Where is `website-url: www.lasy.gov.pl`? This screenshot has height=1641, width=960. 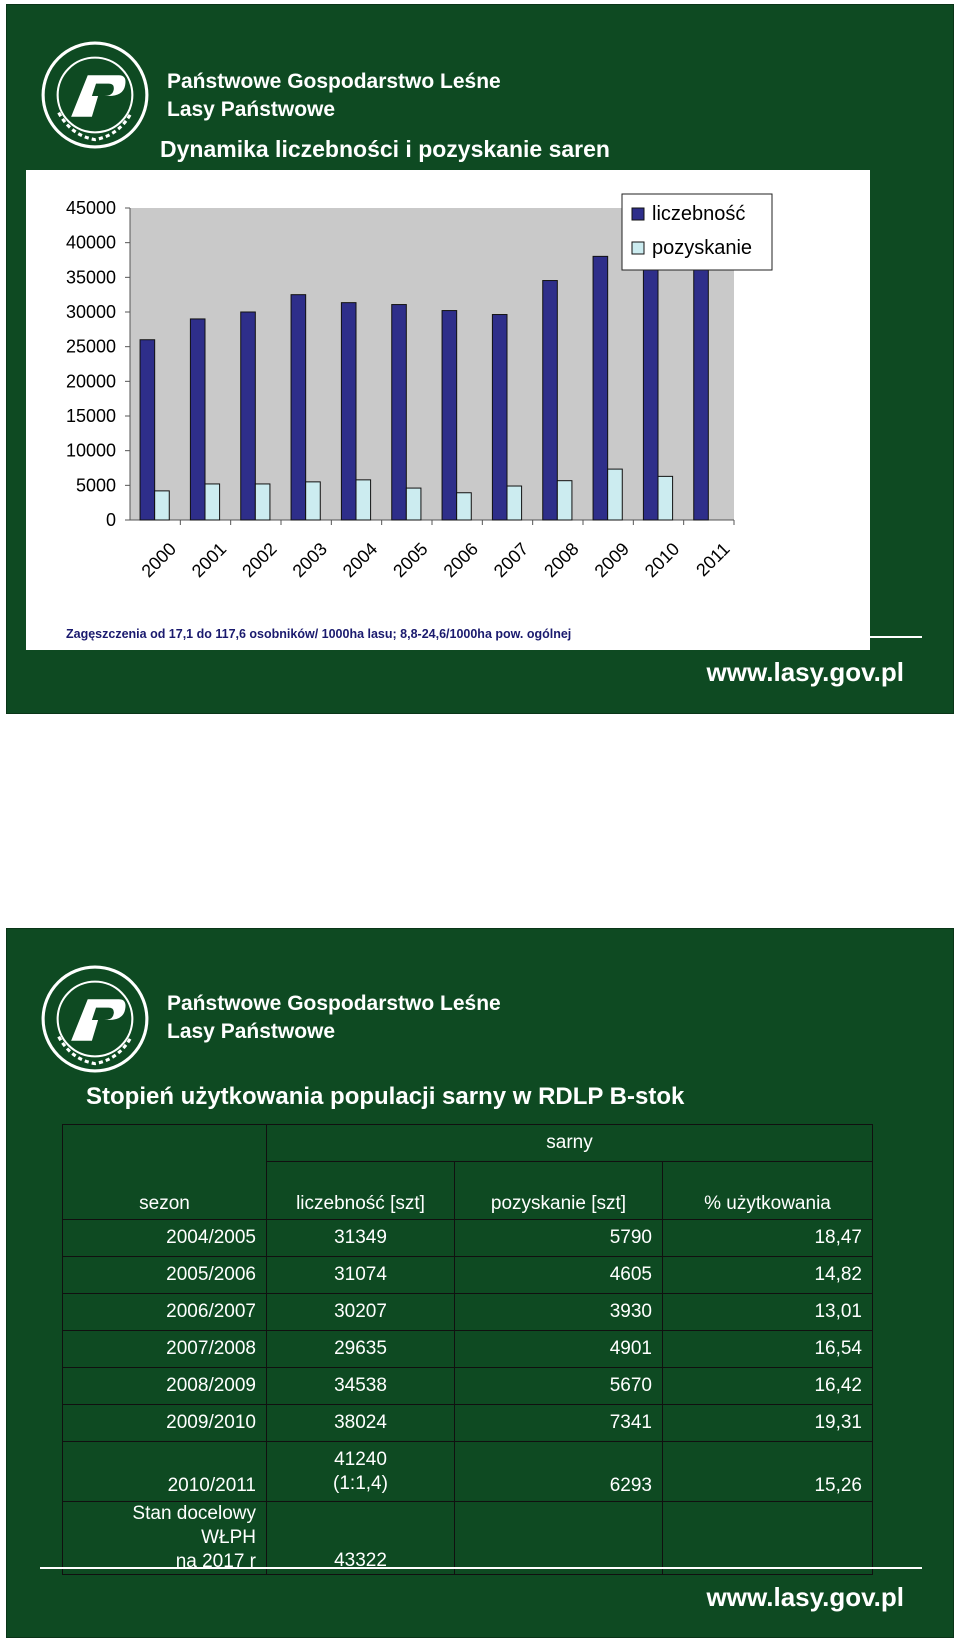 website-url: www.lasy.gov.pl is located at coordinates (805, 672).